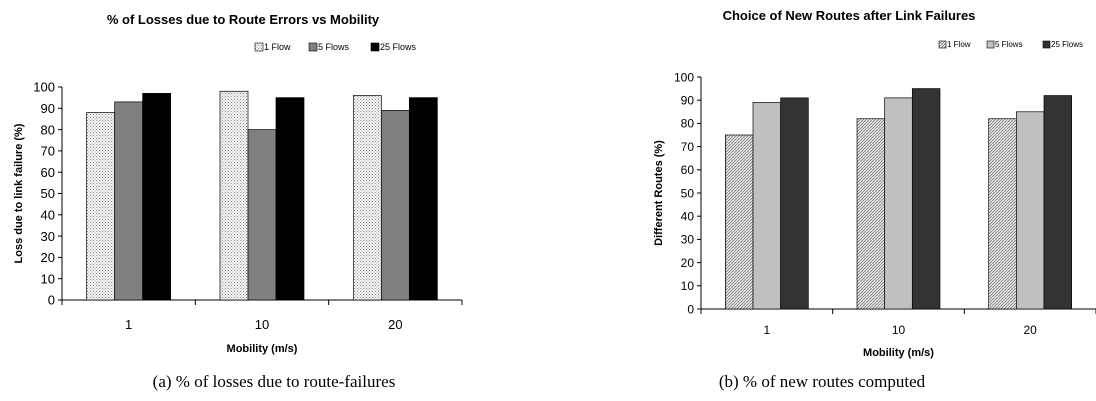 The height and width of the screenshot is (401, 1096). I want to click on y-axis-label: Different Routes (%), so click(659, 193).